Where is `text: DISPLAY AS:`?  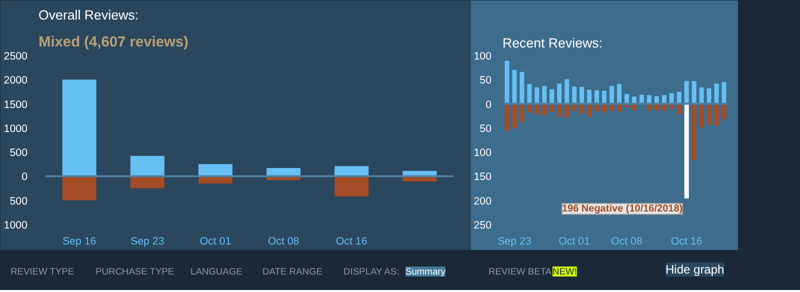
text: DISPLAY AS: is located at coordinates (372, 271).